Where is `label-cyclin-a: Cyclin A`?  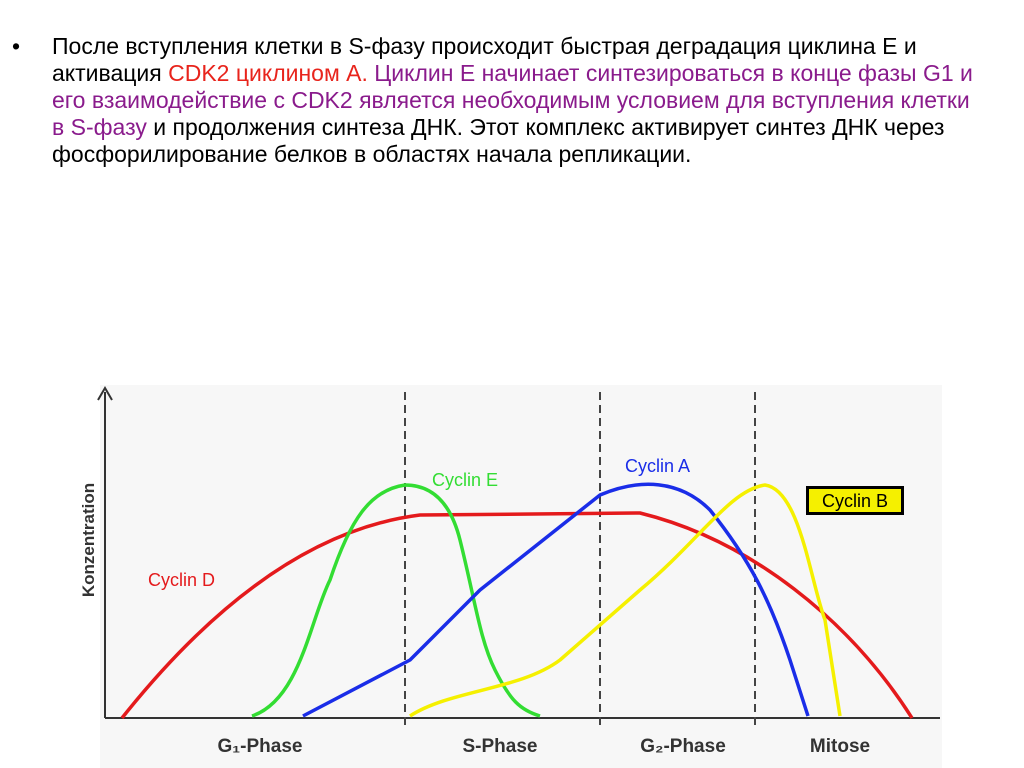
label-cyclin-a: Cyclin A is located at coordinates (657, 466).